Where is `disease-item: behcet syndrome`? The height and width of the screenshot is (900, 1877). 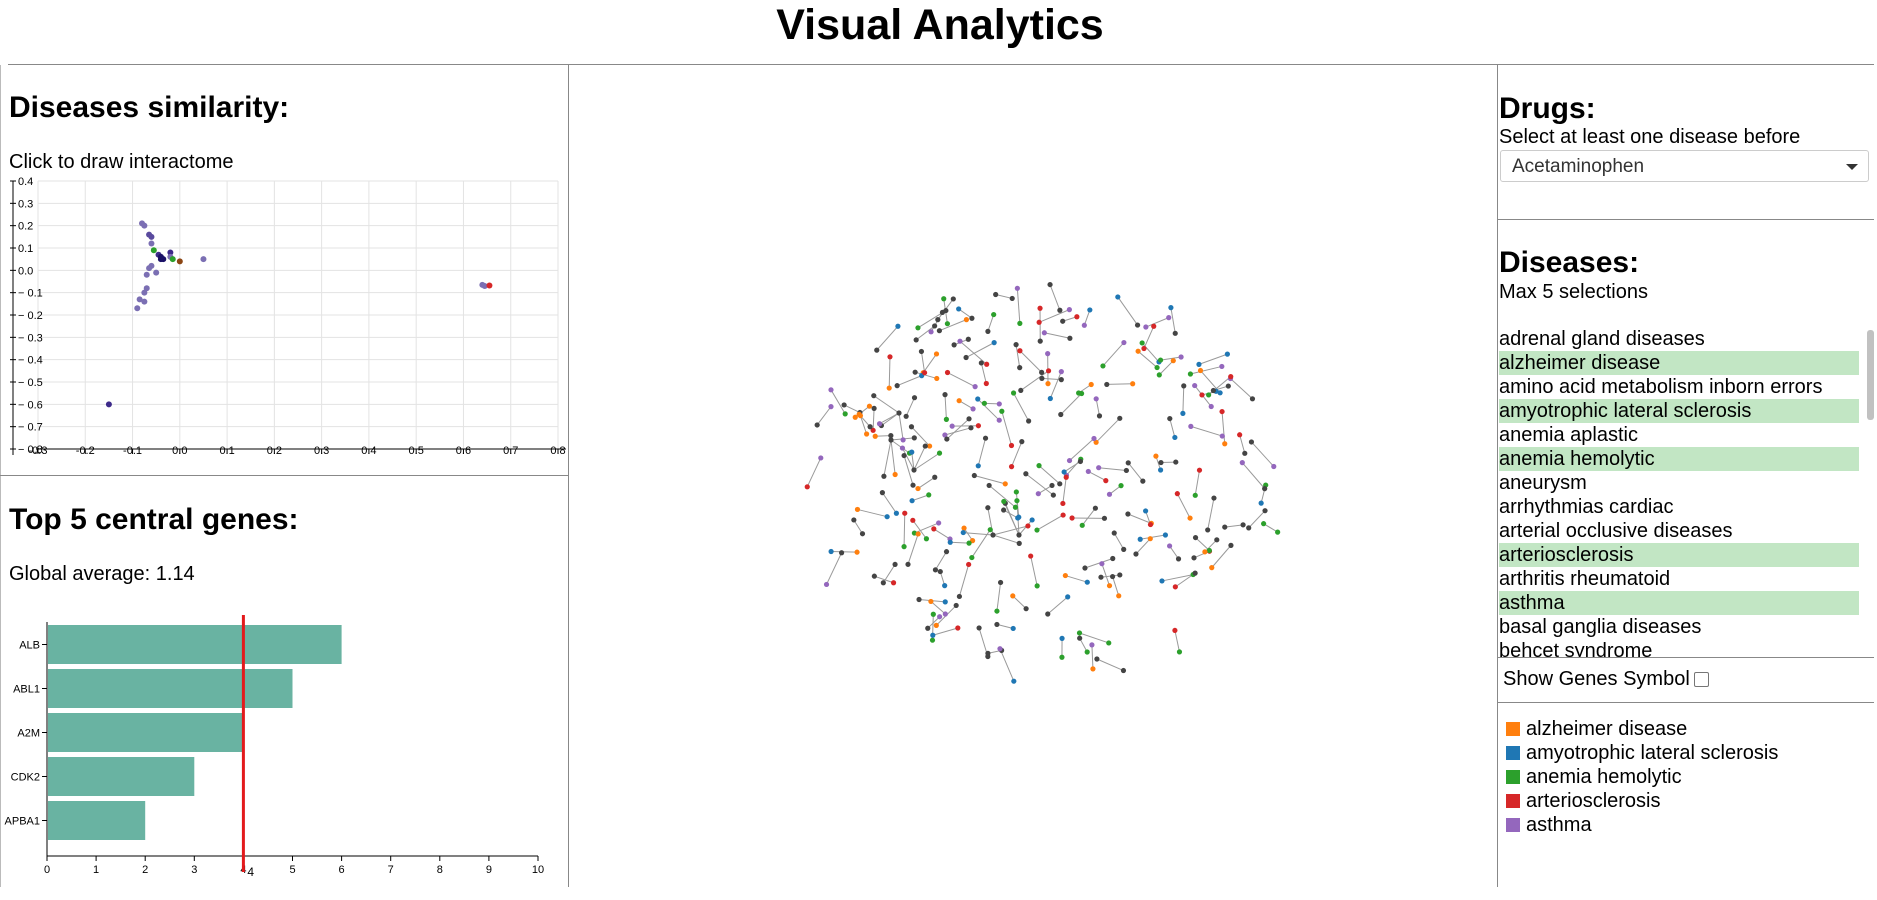 disease-item: behcet syndrome is located at coordinates (1576, 648).